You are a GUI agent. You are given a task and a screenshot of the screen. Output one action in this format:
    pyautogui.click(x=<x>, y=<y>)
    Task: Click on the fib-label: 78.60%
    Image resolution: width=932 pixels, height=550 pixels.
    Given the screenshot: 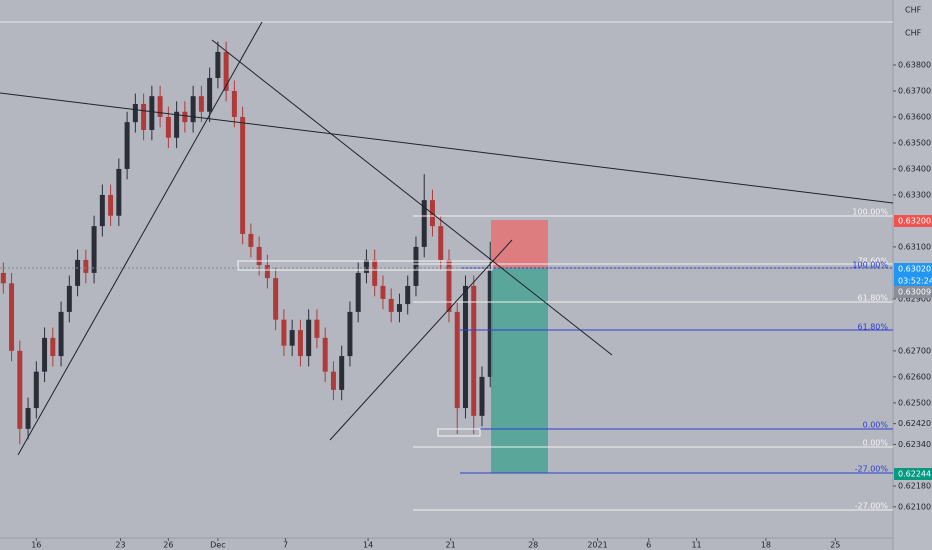 What is the action you would take?
    pyautogui.click(x=872, y=261)
    